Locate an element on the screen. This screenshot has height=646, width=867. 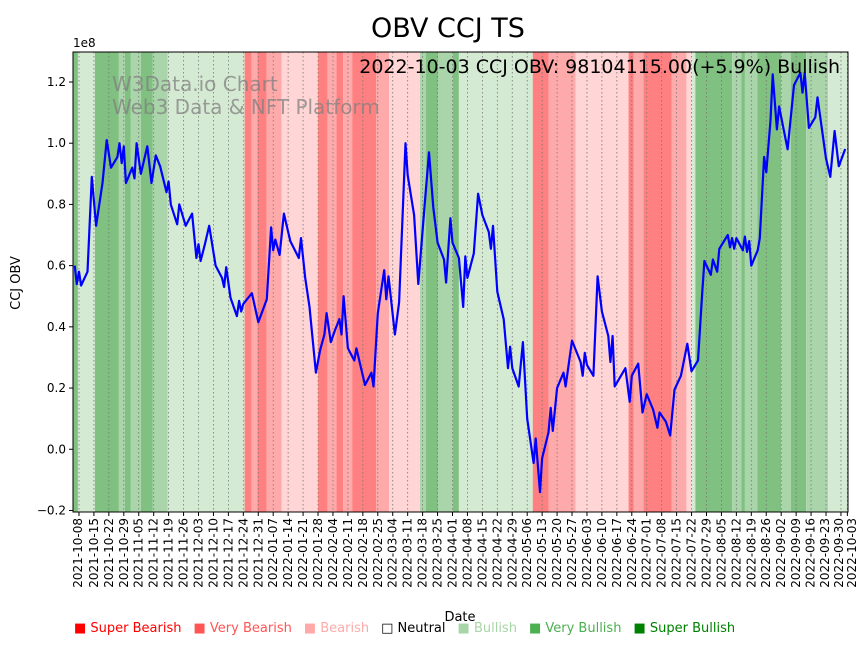
legend-item: ■ Very Bearish is located at coordinates (243, 628).